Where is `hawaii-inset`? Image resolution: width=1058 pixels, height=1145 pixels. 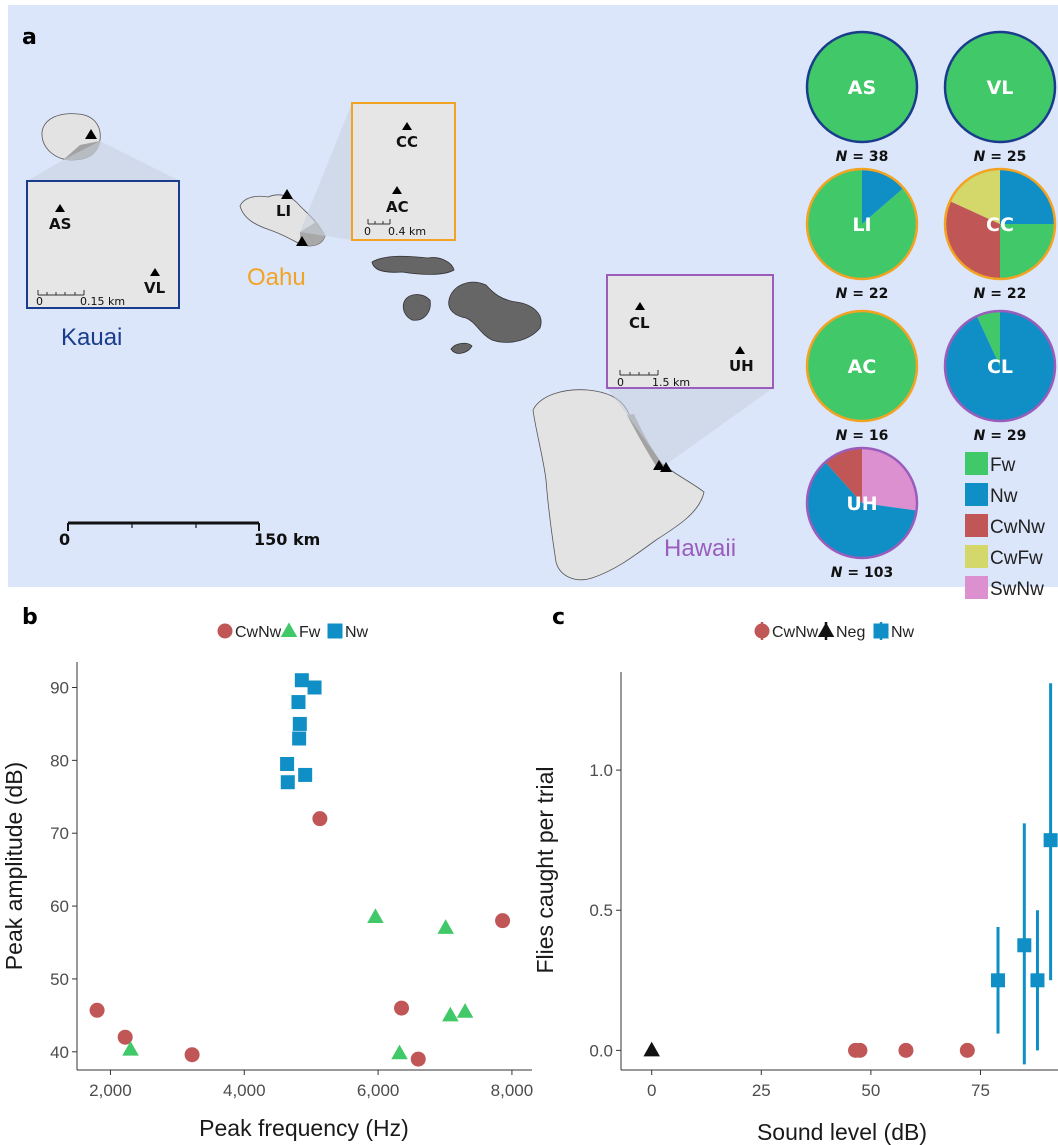
hawaii-inset is located at coordinates (690, 331).